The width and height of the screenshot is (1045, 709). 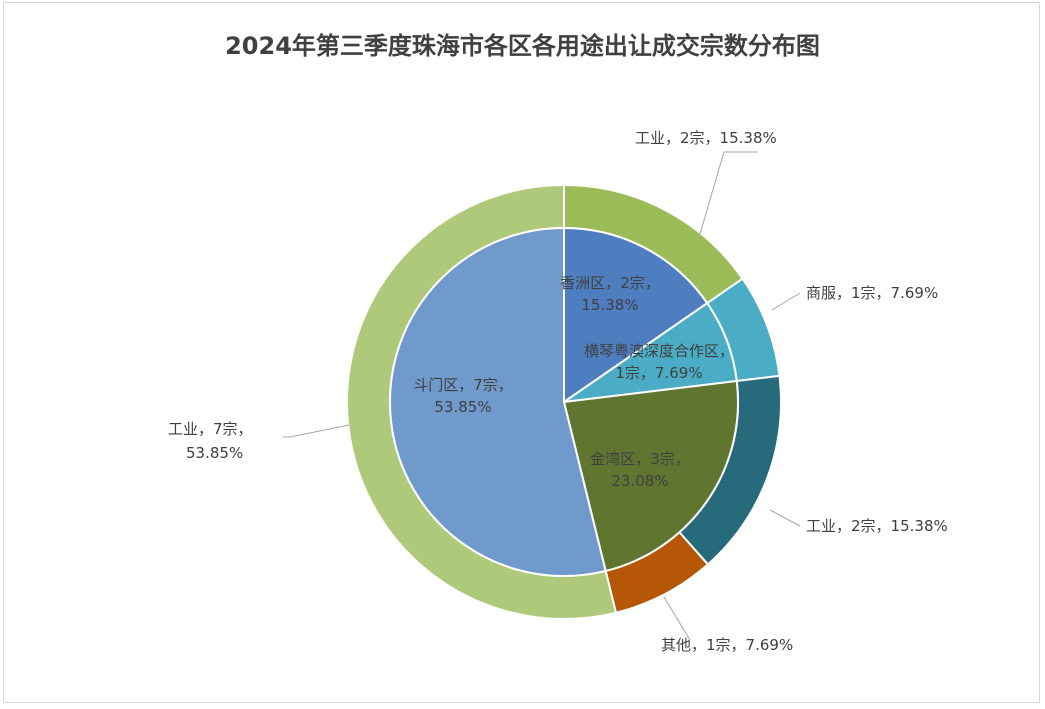 What do you see at coordinates (872, 293) in the screenshot?
I see `outer-label-1: 商服，1宗，7.69%` at bounding box center [872, 293].